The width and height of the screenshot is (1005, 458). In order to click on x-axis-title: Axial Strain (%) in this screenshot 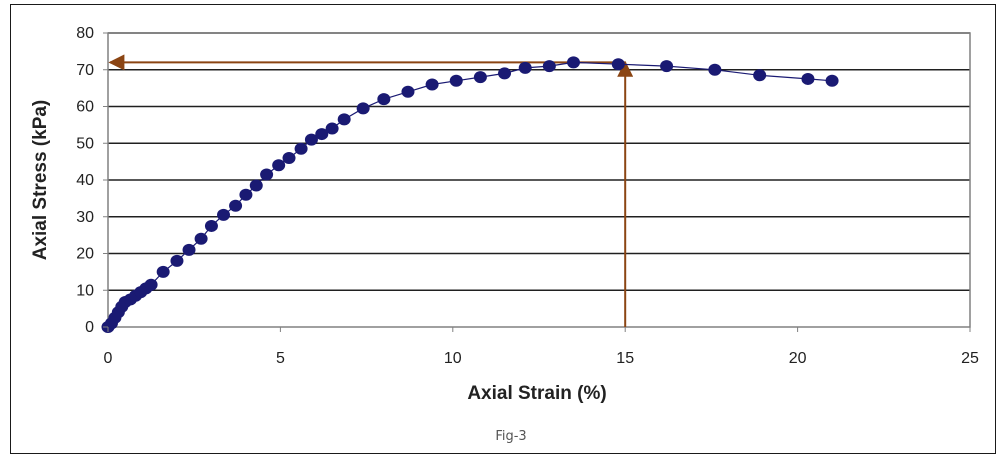, I will do `click(536, 393)`.